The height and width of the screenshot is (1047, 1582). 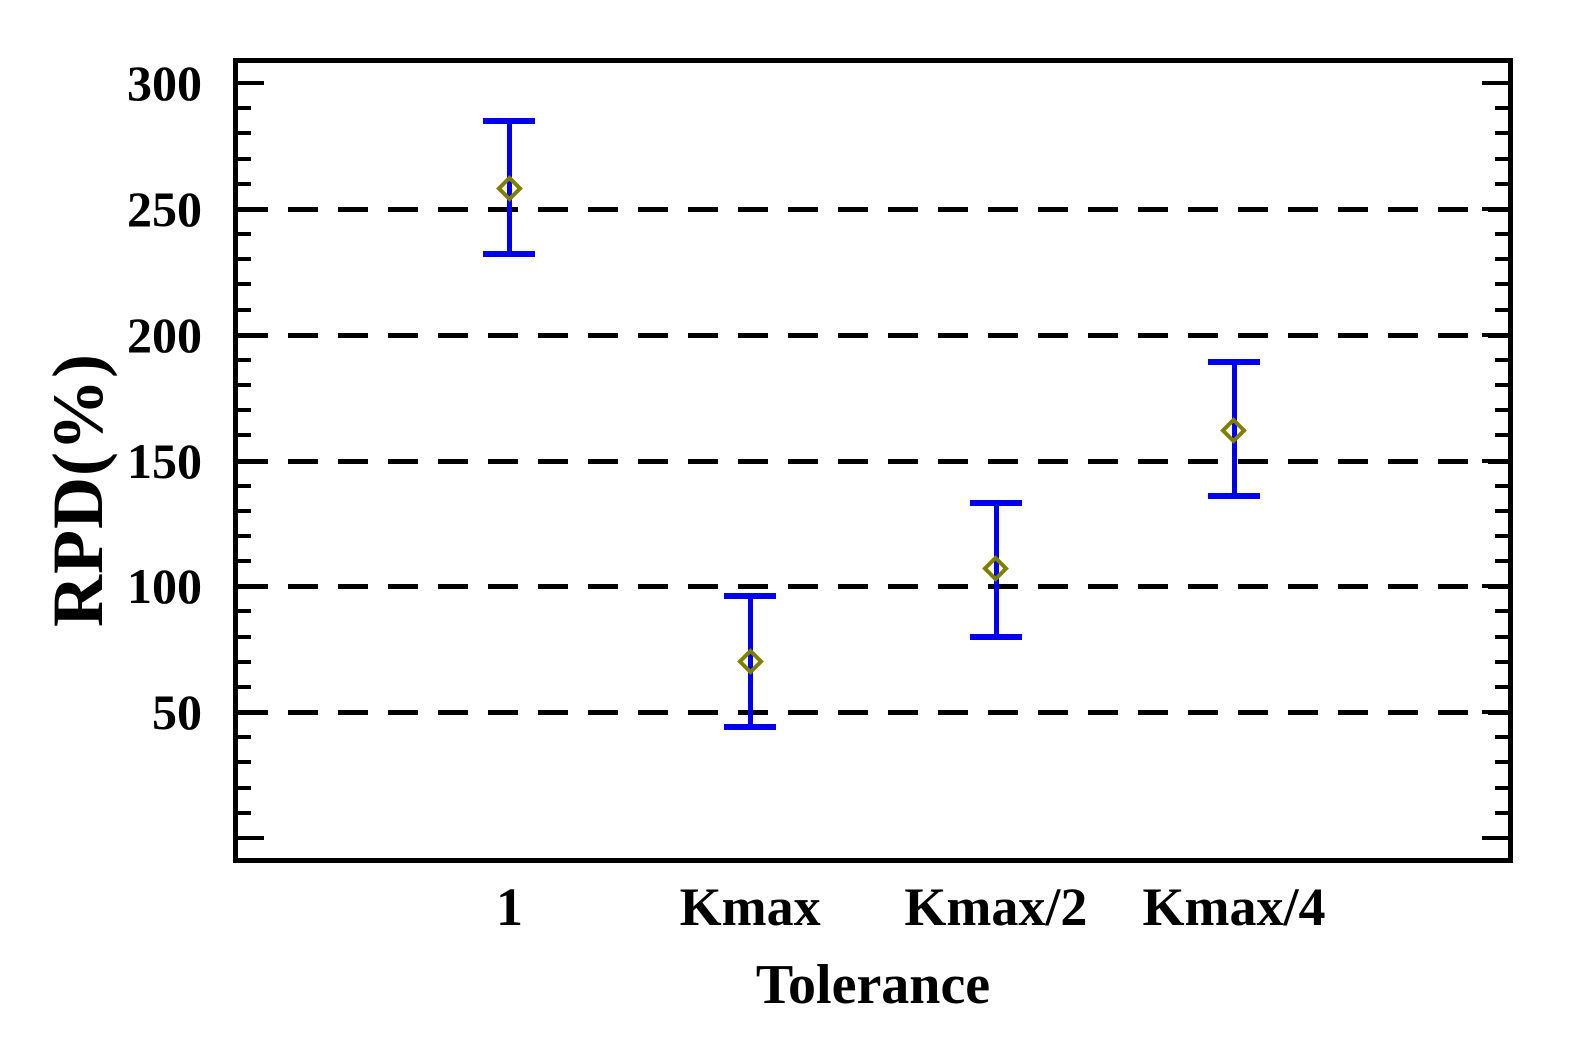 I want to click on x-tick-label-3: Kmax/4, so click(x=1234, y=907).